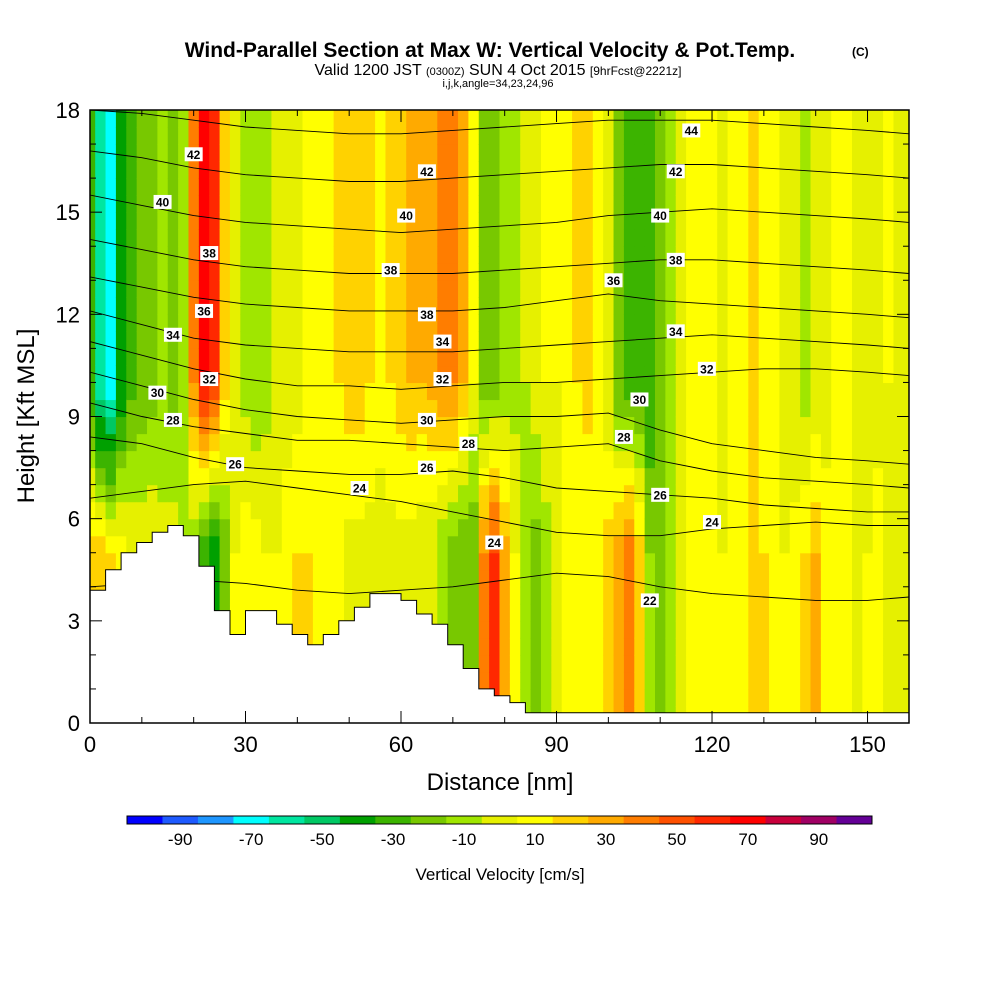 This screenshot has width=1000, height=1000. I want to click on contour-label: 44, so click(692, 131).